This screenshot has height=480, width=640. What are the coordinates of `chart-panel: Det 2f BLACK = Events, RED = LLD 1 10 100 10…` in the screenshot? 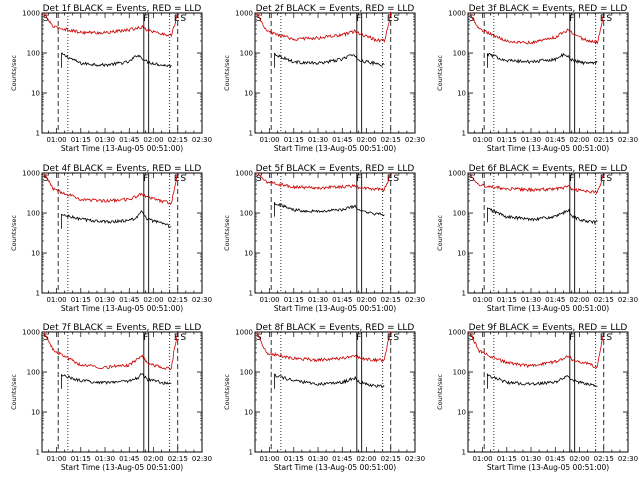 It's located at (324, 78).